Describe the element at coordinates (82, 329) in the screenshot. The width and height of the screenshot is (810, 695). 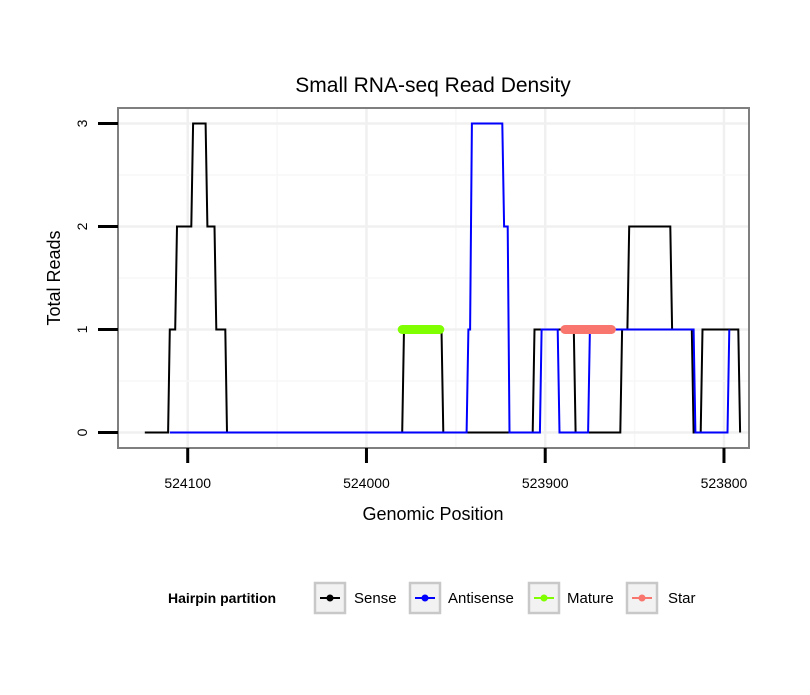
I see `y-tick-label: 1` at that location.